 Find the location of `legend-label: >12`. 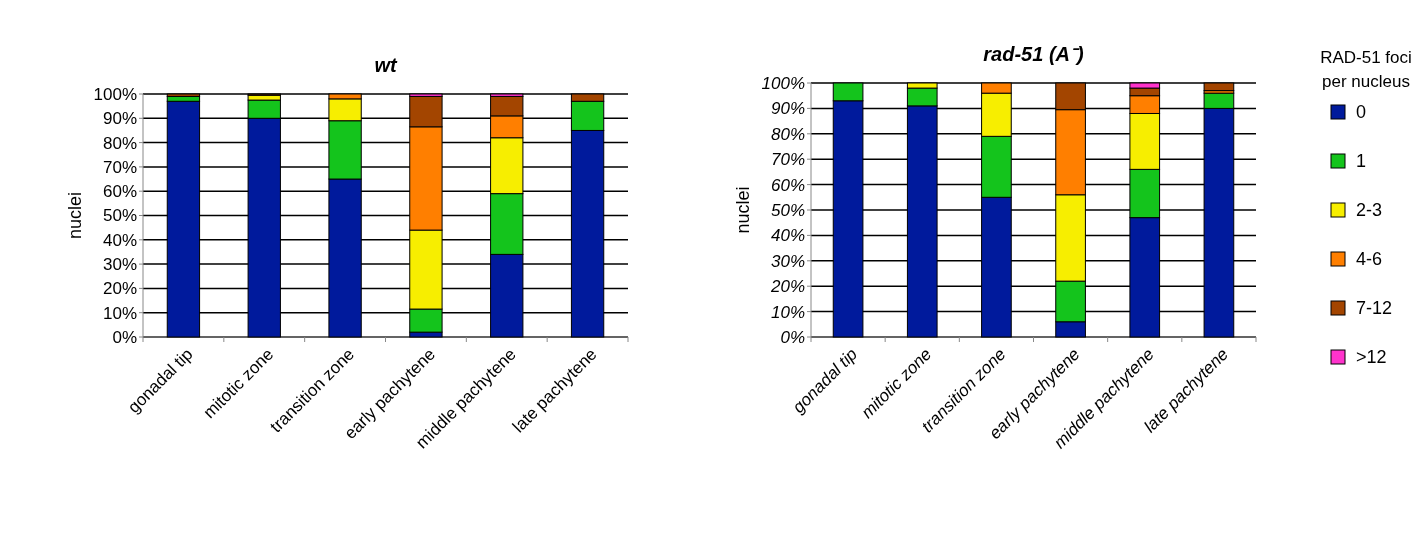

legend-label: >12 is located at coordinates (1371, 357).